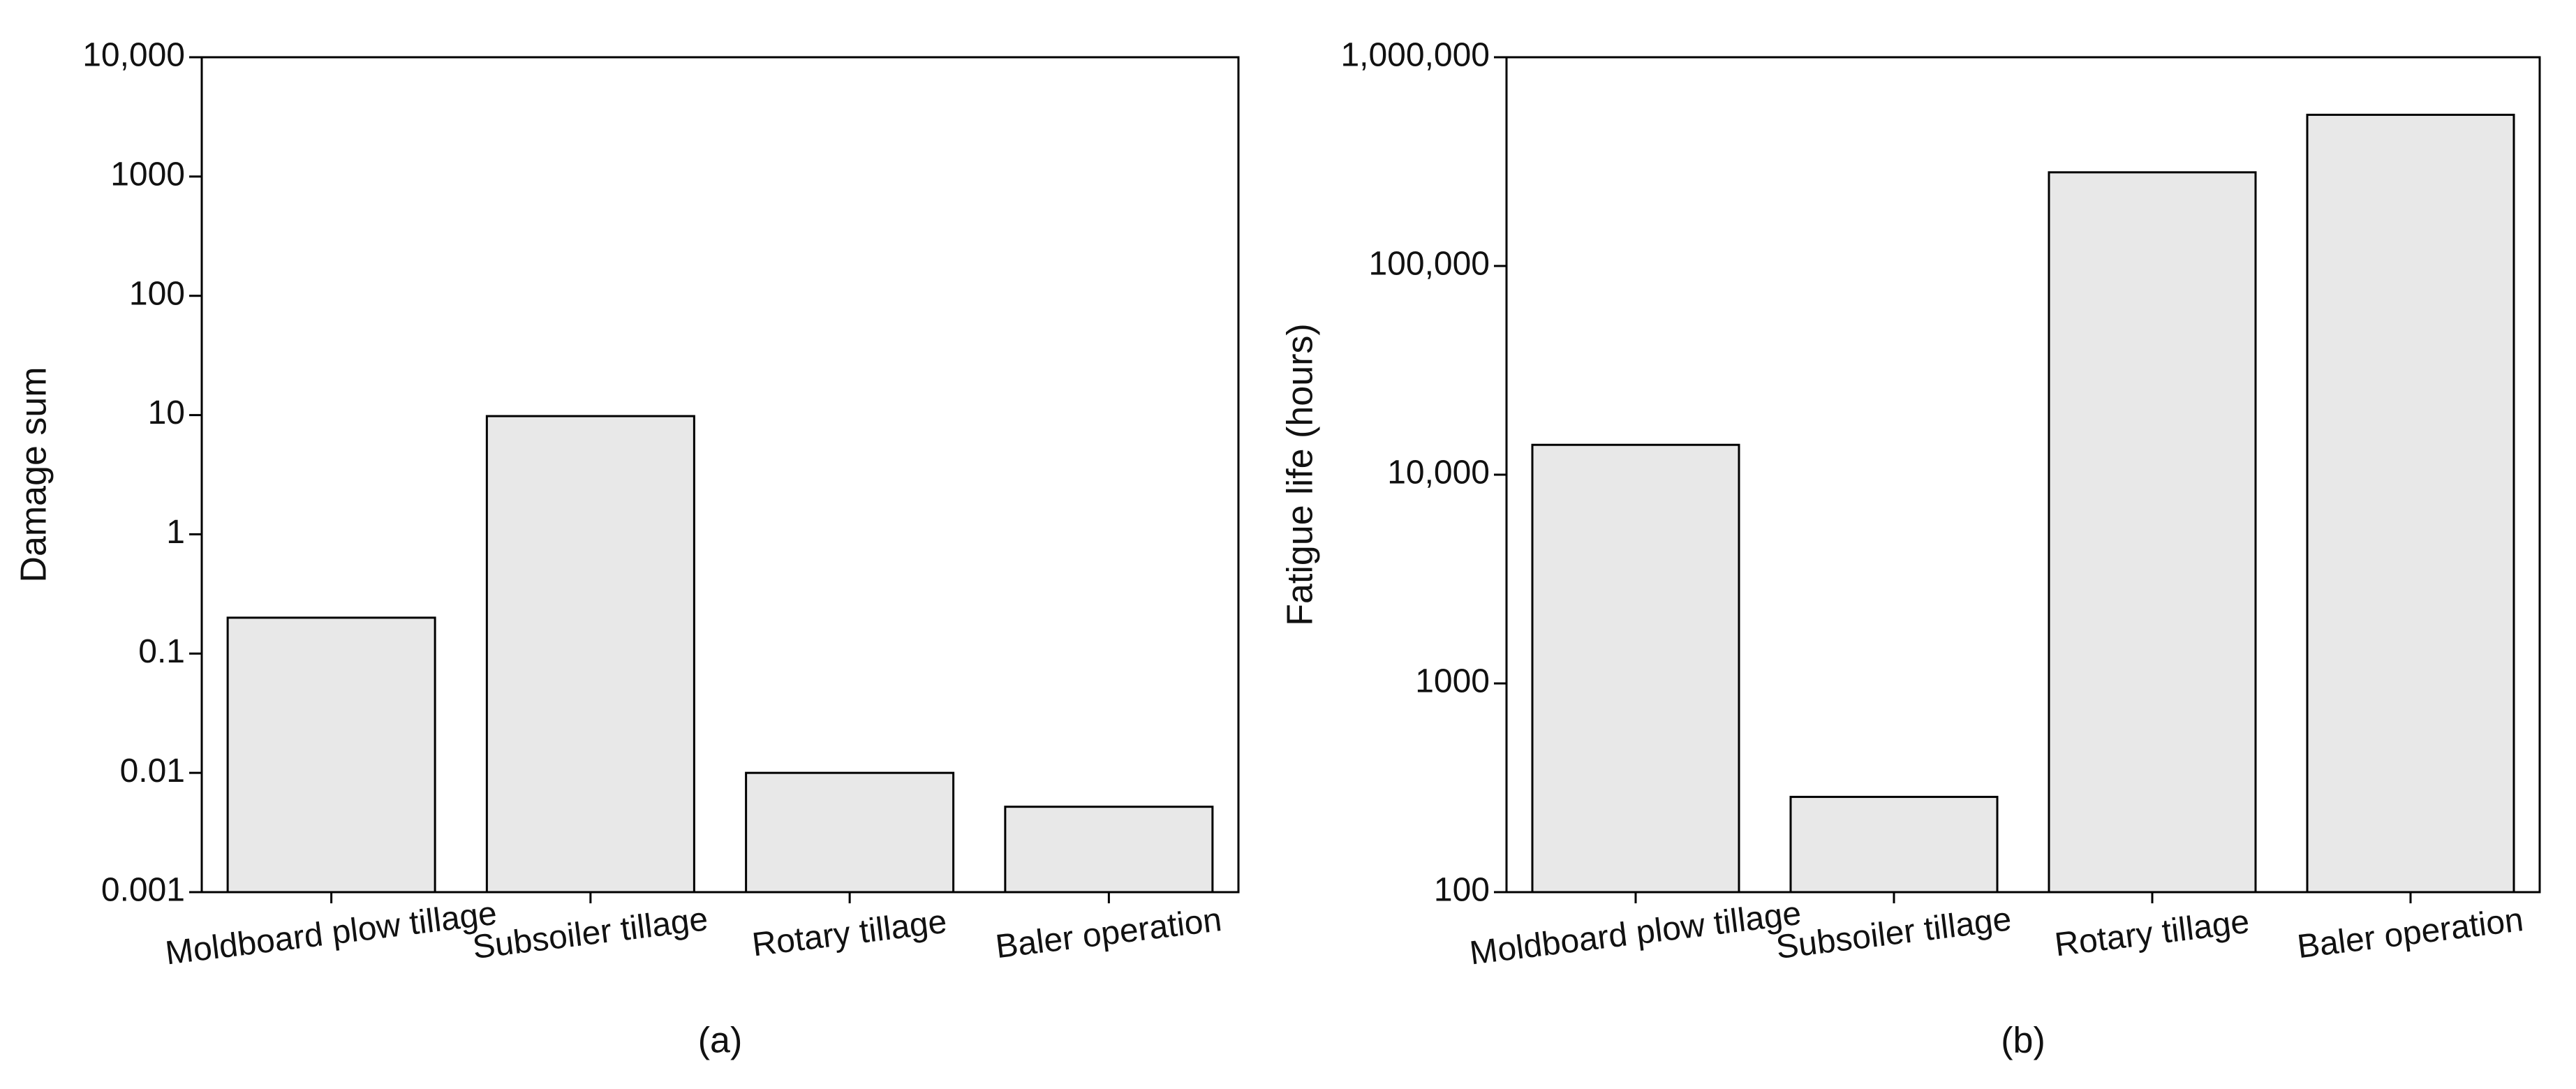  Describe the element at coordinates (161, 651) in the screenshot. I see `y-tick-label: 0.1` at that location.